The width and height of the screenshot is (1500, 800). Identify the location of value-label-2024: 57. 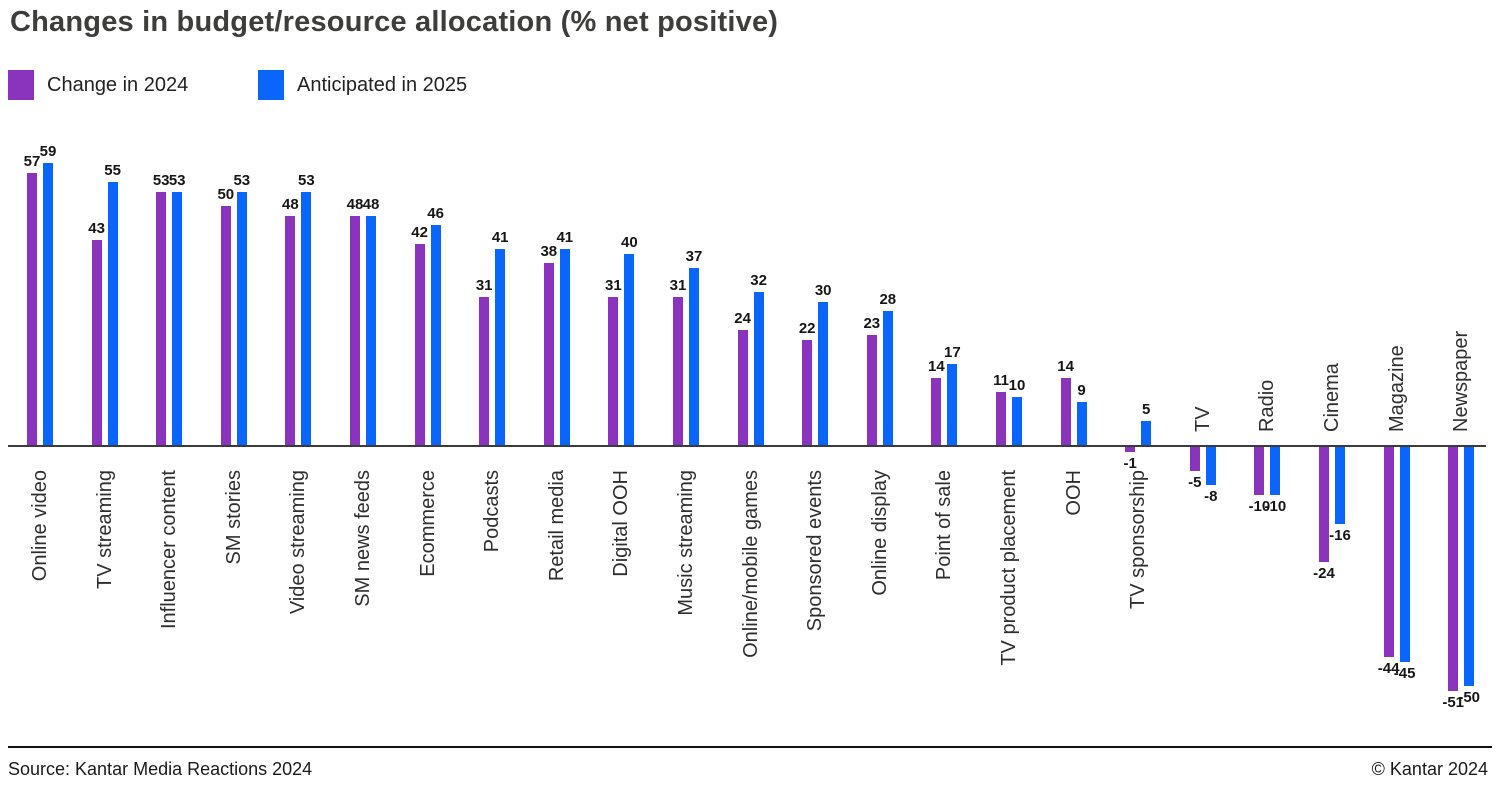
(32, 161).